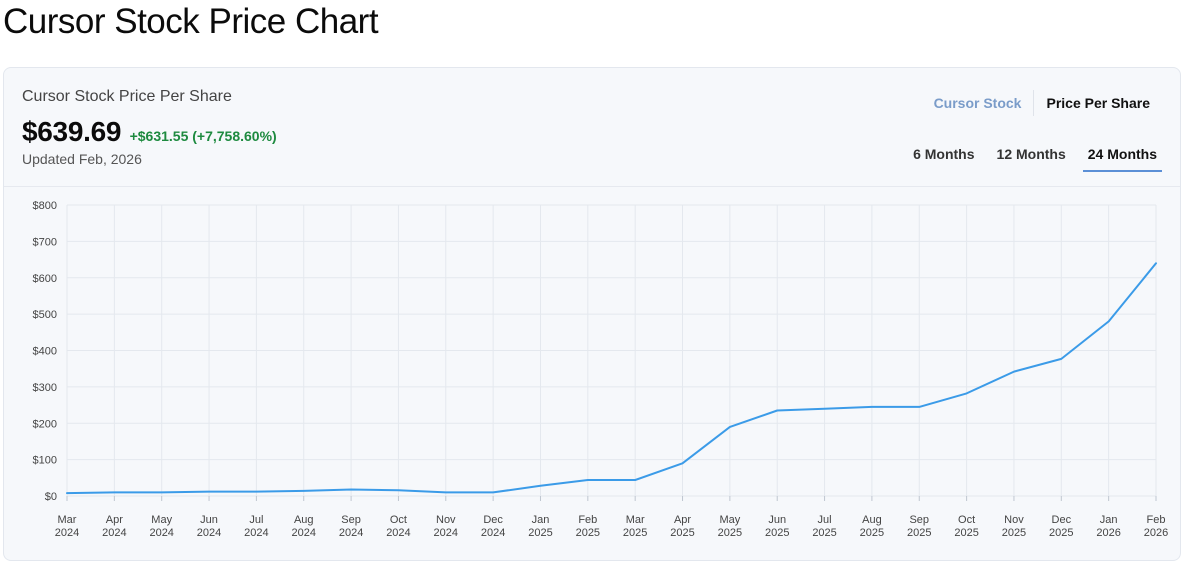 This screenshot has width=1192, height=561. What do you see at coordinates (114, 526) in the screenshot?
I see `x-tick-label: Apr 2024` at bounding box center [114, 526].